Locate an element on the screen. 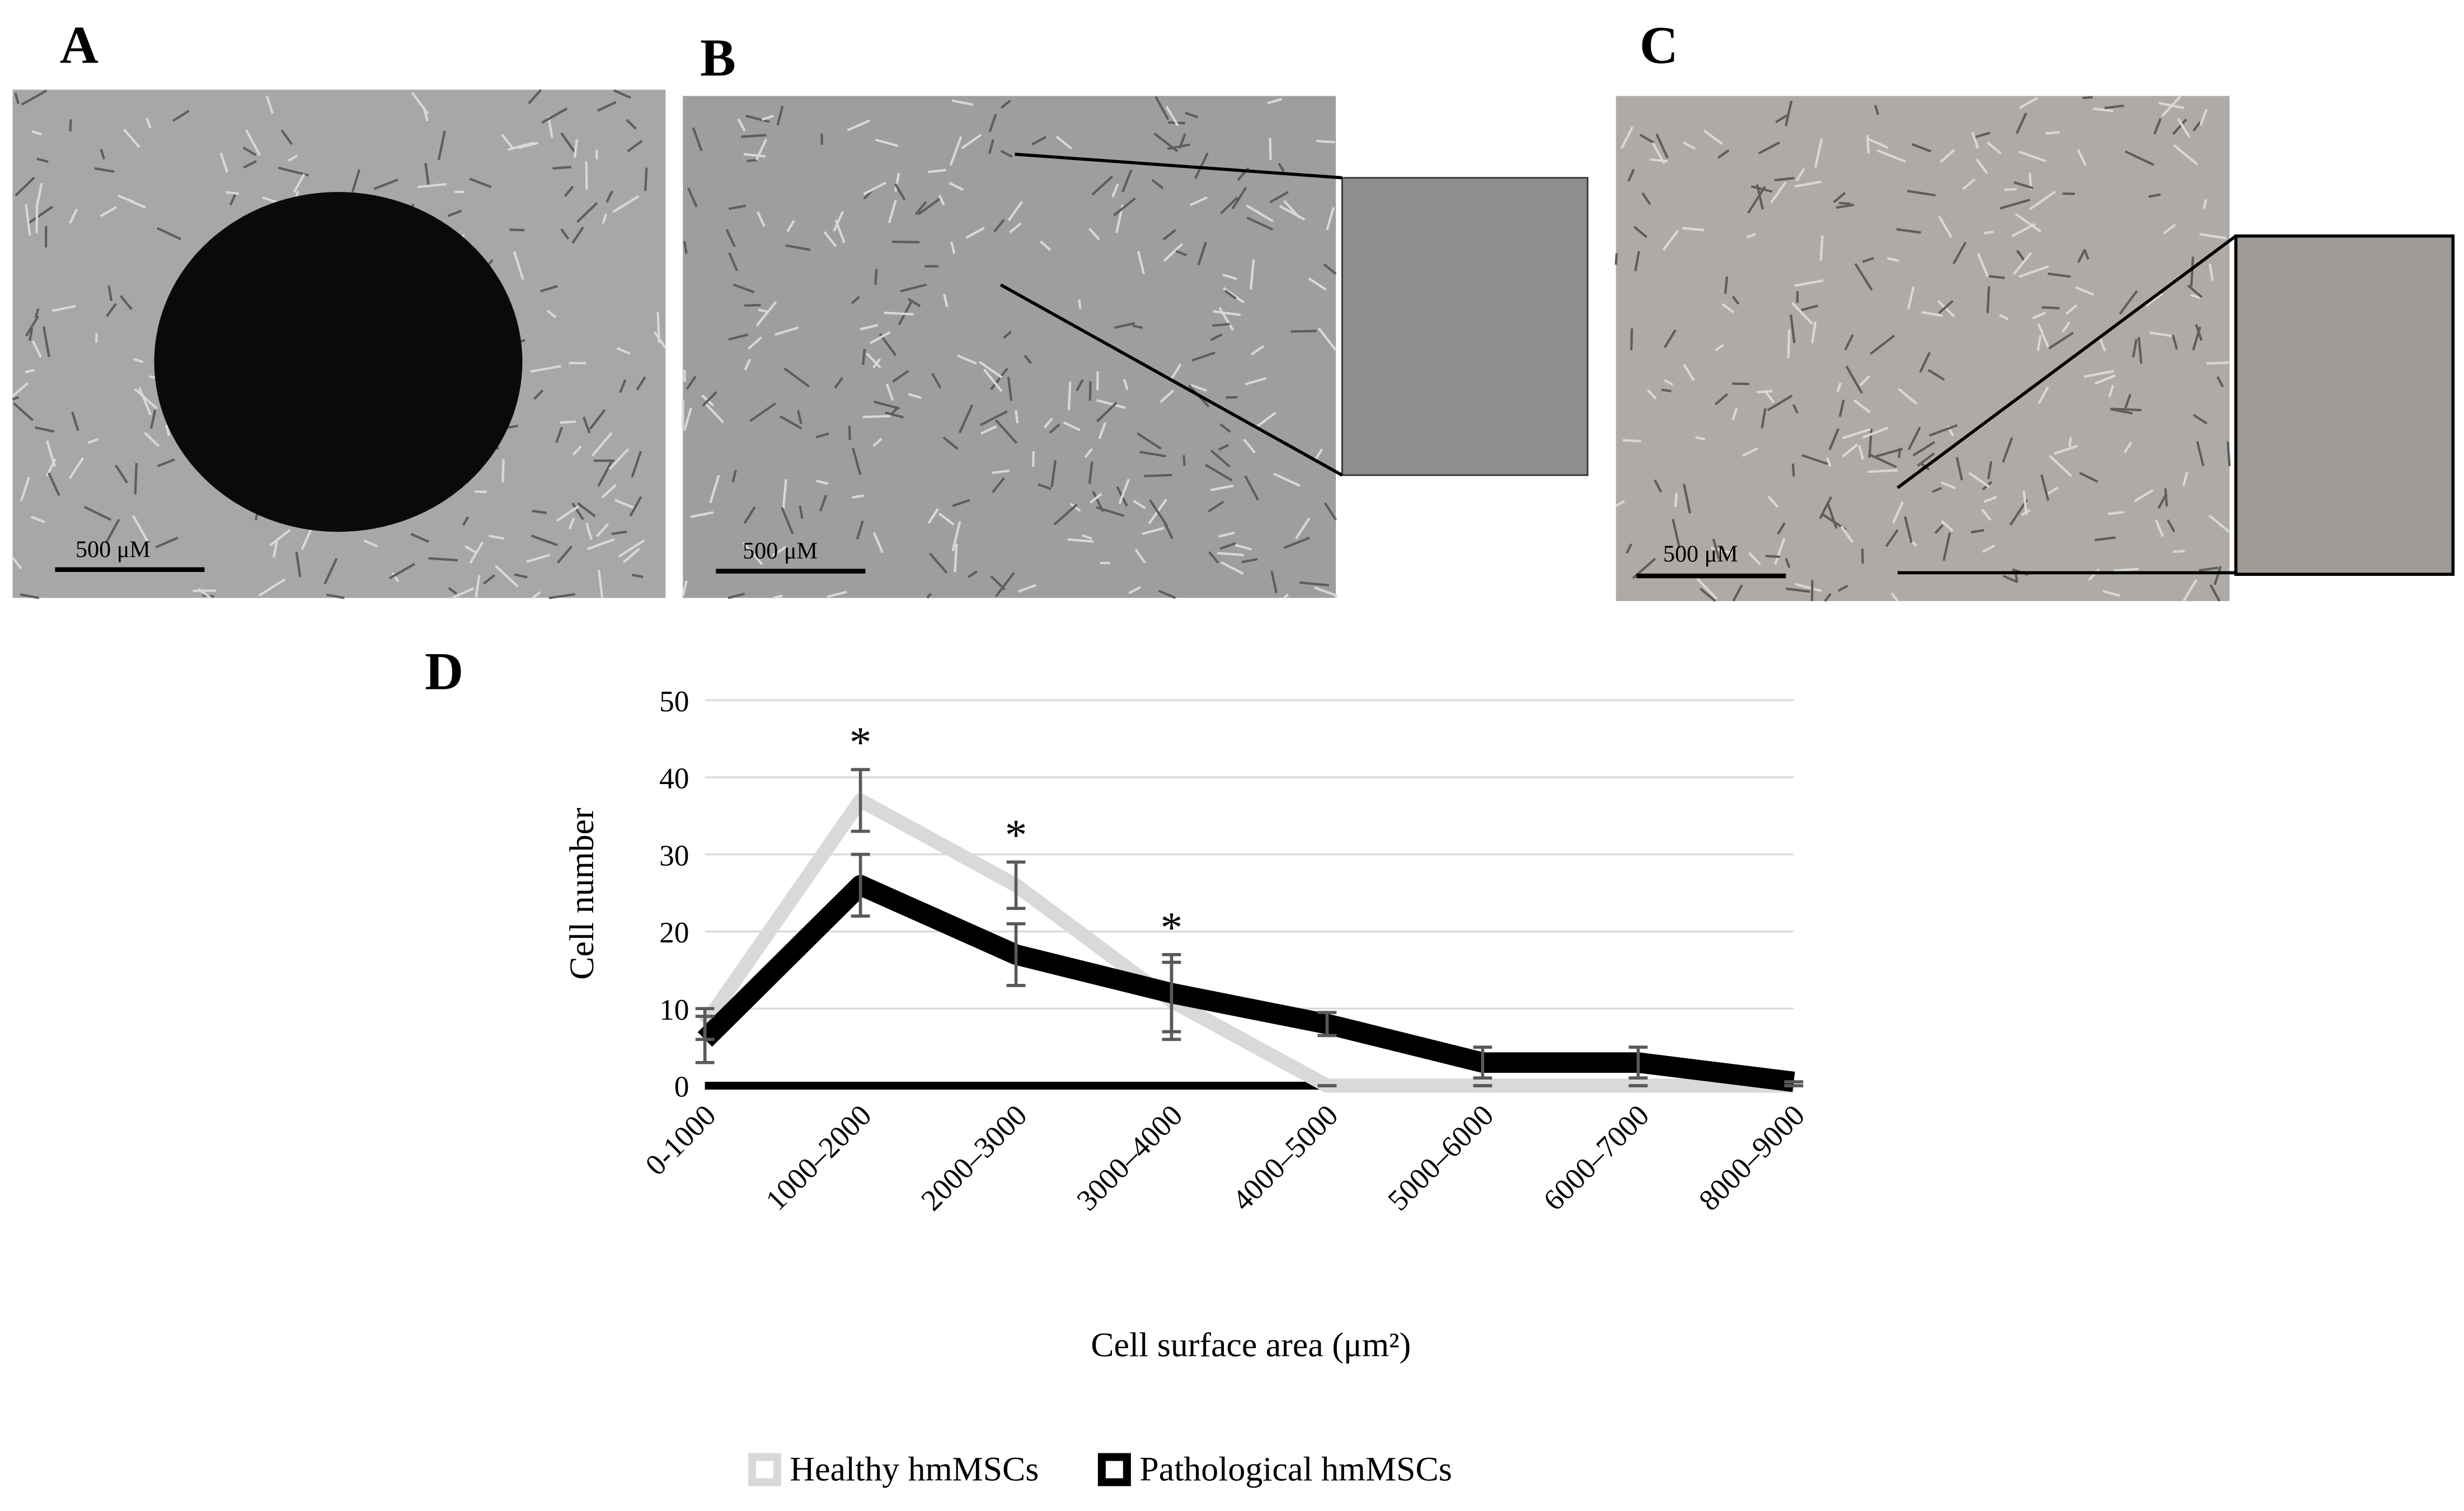 This screenshot has height=1511, width=2464. y-tick-label: 20 is located at coordinates (674, 932).